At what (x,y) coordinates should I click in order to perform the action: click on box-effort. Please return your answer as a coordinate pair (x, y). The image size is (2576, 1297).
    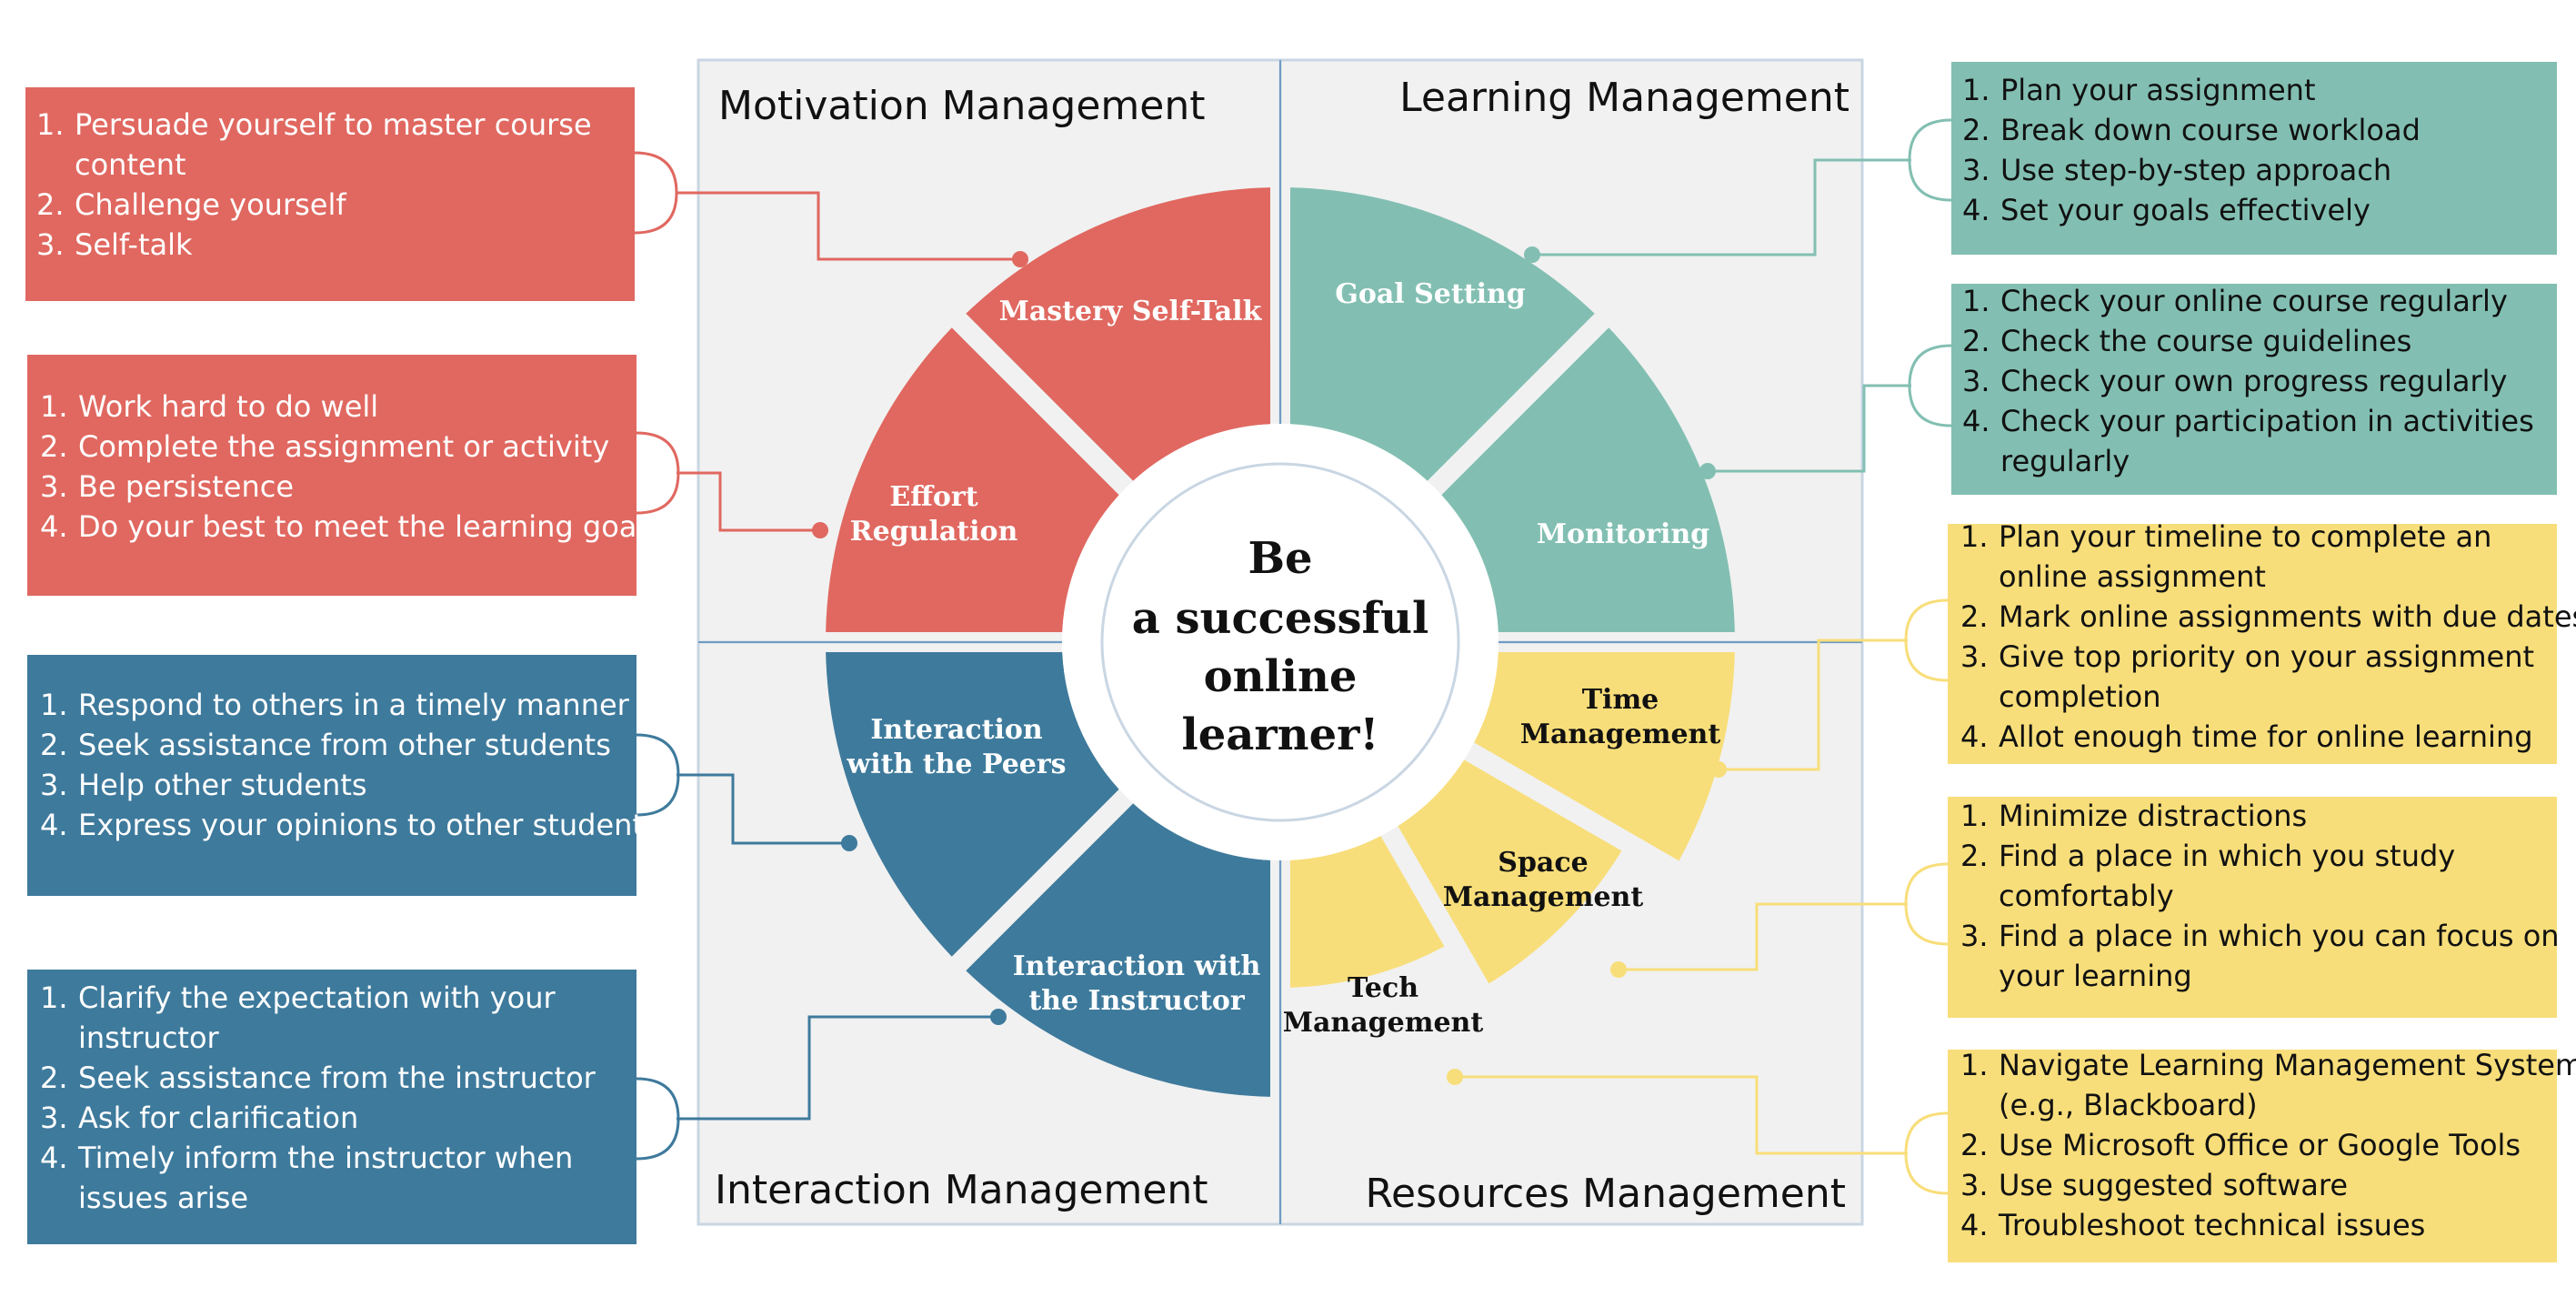
    Looking at the image, I should click on (331, 476).